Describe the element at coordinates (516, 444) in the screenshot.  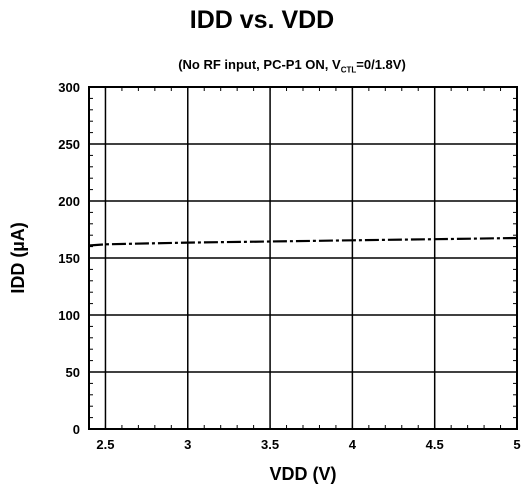
I see `x-tick-label: 5` at that location.